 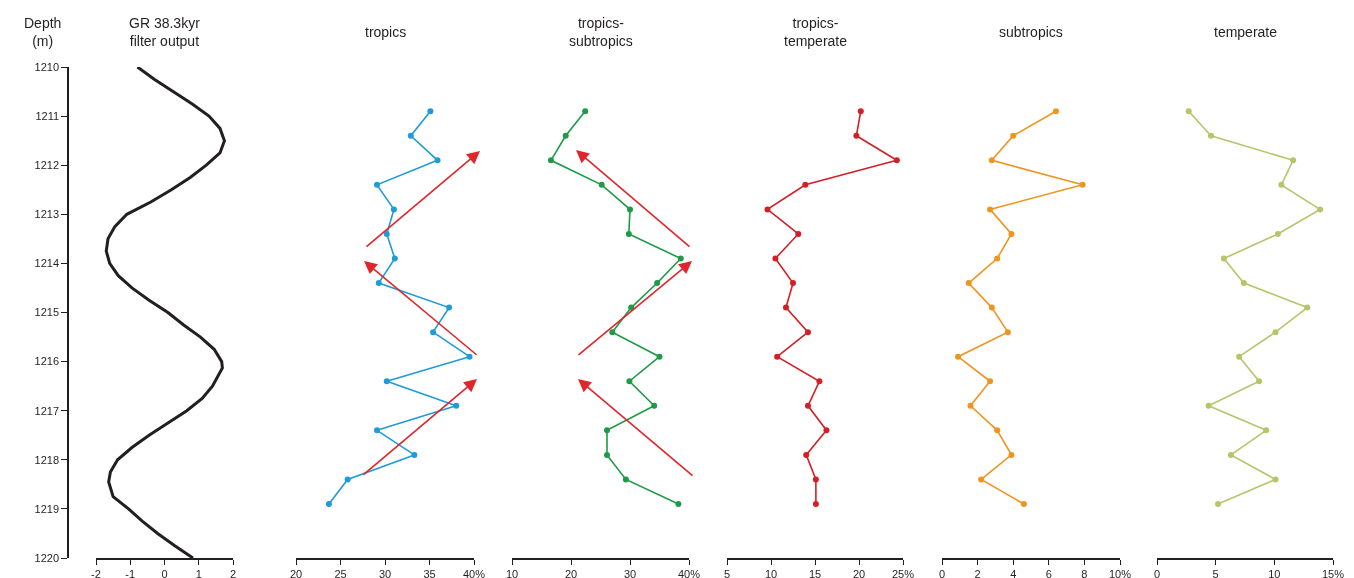 I want to click on x-tick-label: 1, so click(x=198, y=572).